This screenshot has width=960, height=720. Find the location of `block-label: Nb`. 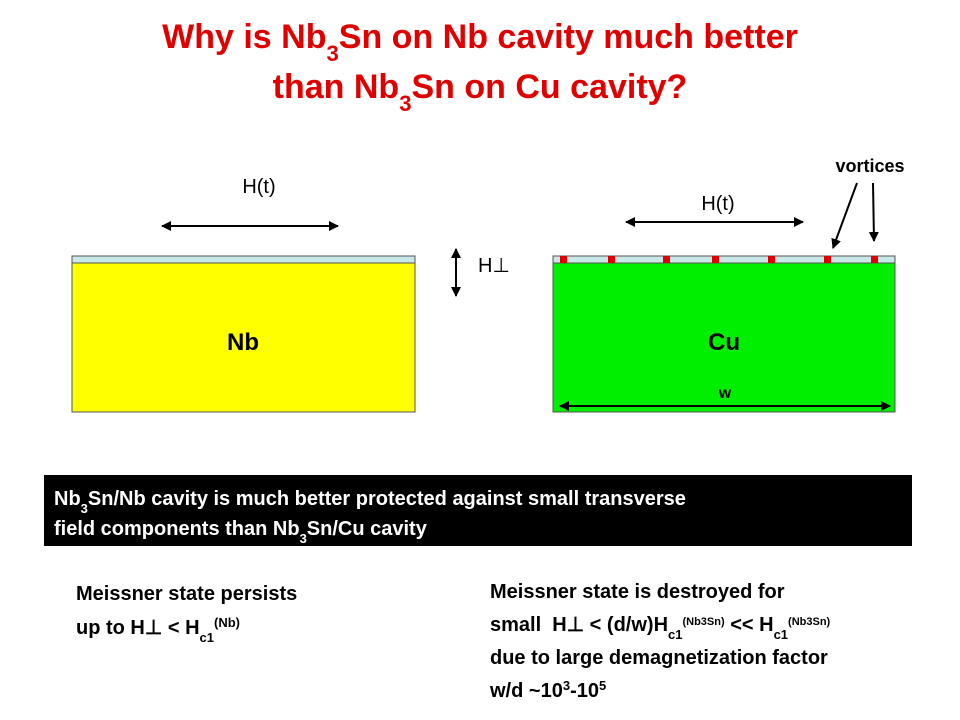

block-label: Nb is located at coordinates (243, 342).